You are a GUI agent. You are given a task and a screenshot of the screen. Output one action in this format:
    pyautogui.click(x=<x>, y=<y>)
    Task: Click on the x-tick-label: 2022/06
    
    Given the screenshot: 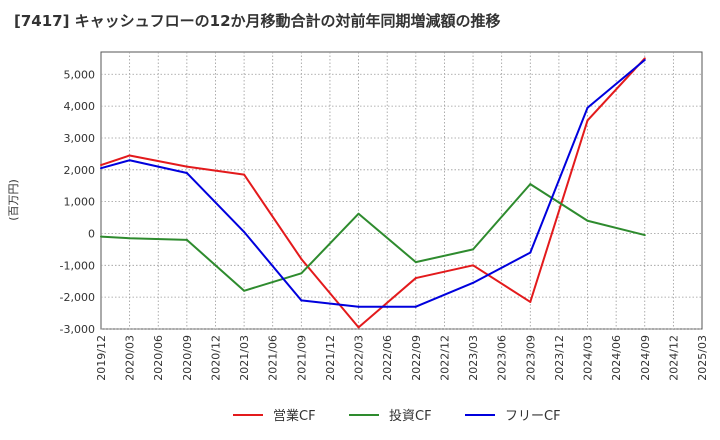 What is the action you would take?
    pyautogui.click(x=387, y=358)
    